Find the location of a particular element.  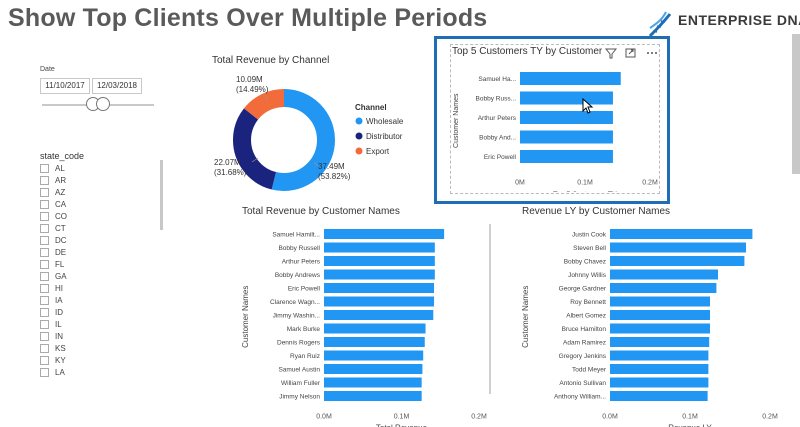

y-axis-label: Customer Names is located at coordinates (456, 120).